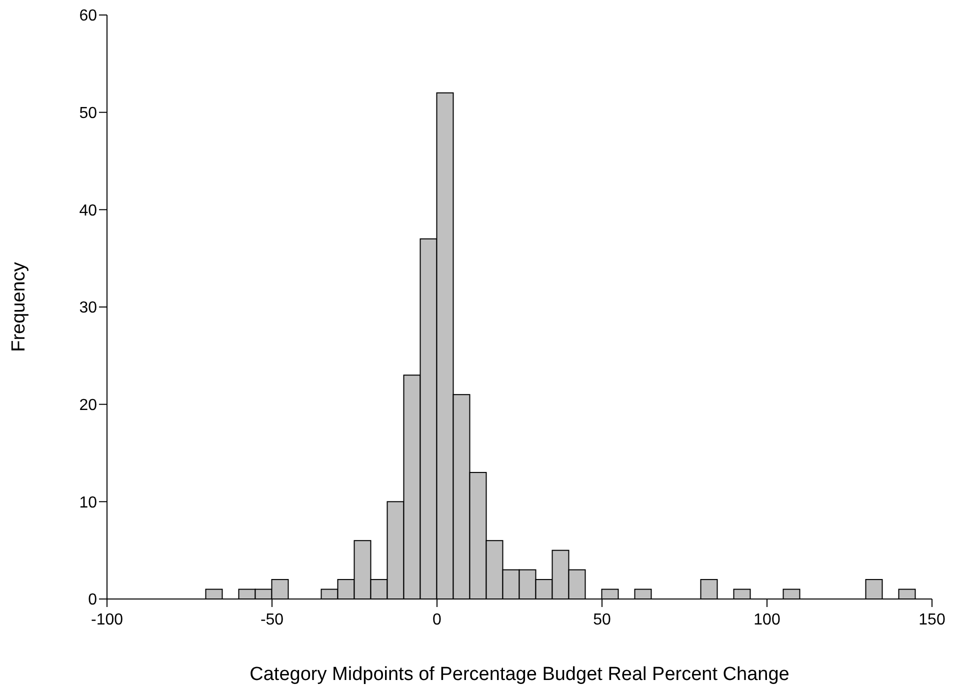 Image resolution: width=956 pixels, height=694 pixels. I want to click on y-tick-label: 20, so click(88, 405).